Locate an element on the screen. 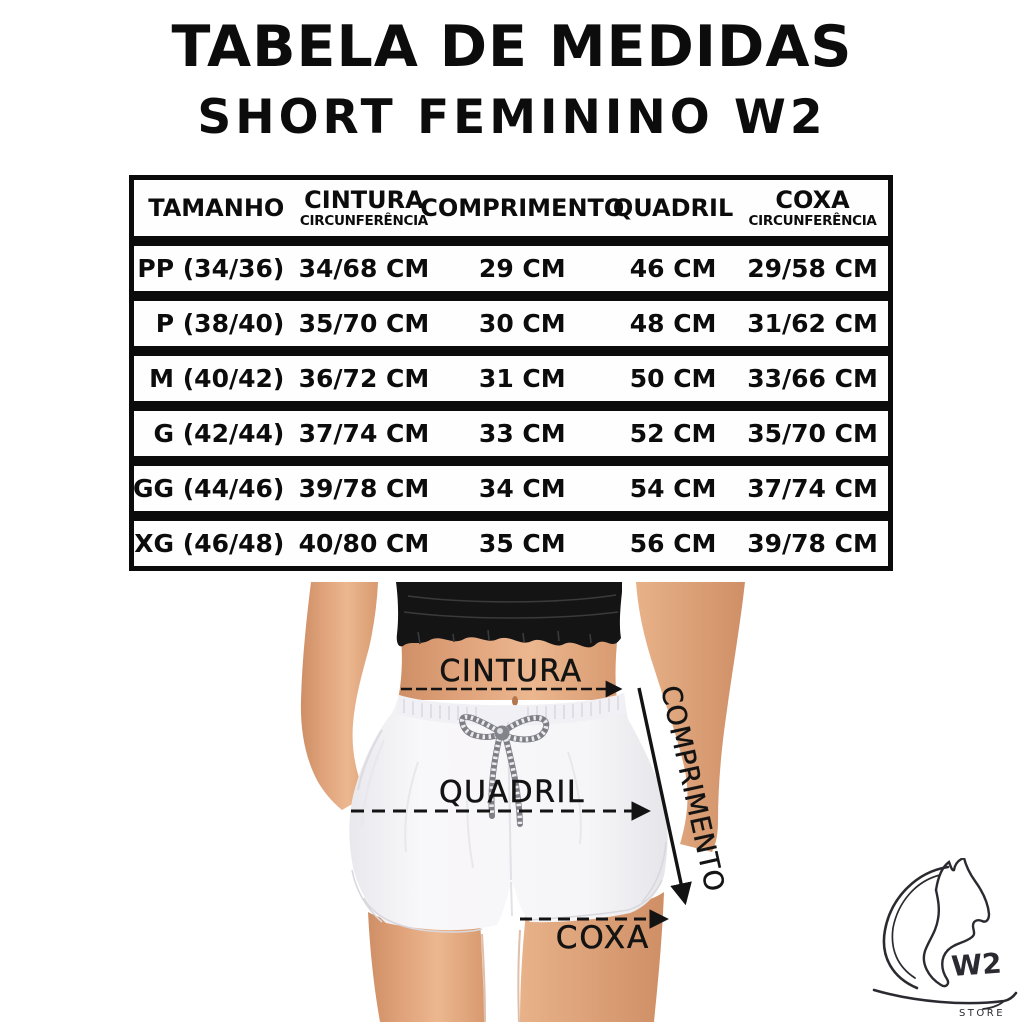 The height and width of the screenshot is (1026, 1024). length-value: 30 CM is located at coordinates (522, 323).